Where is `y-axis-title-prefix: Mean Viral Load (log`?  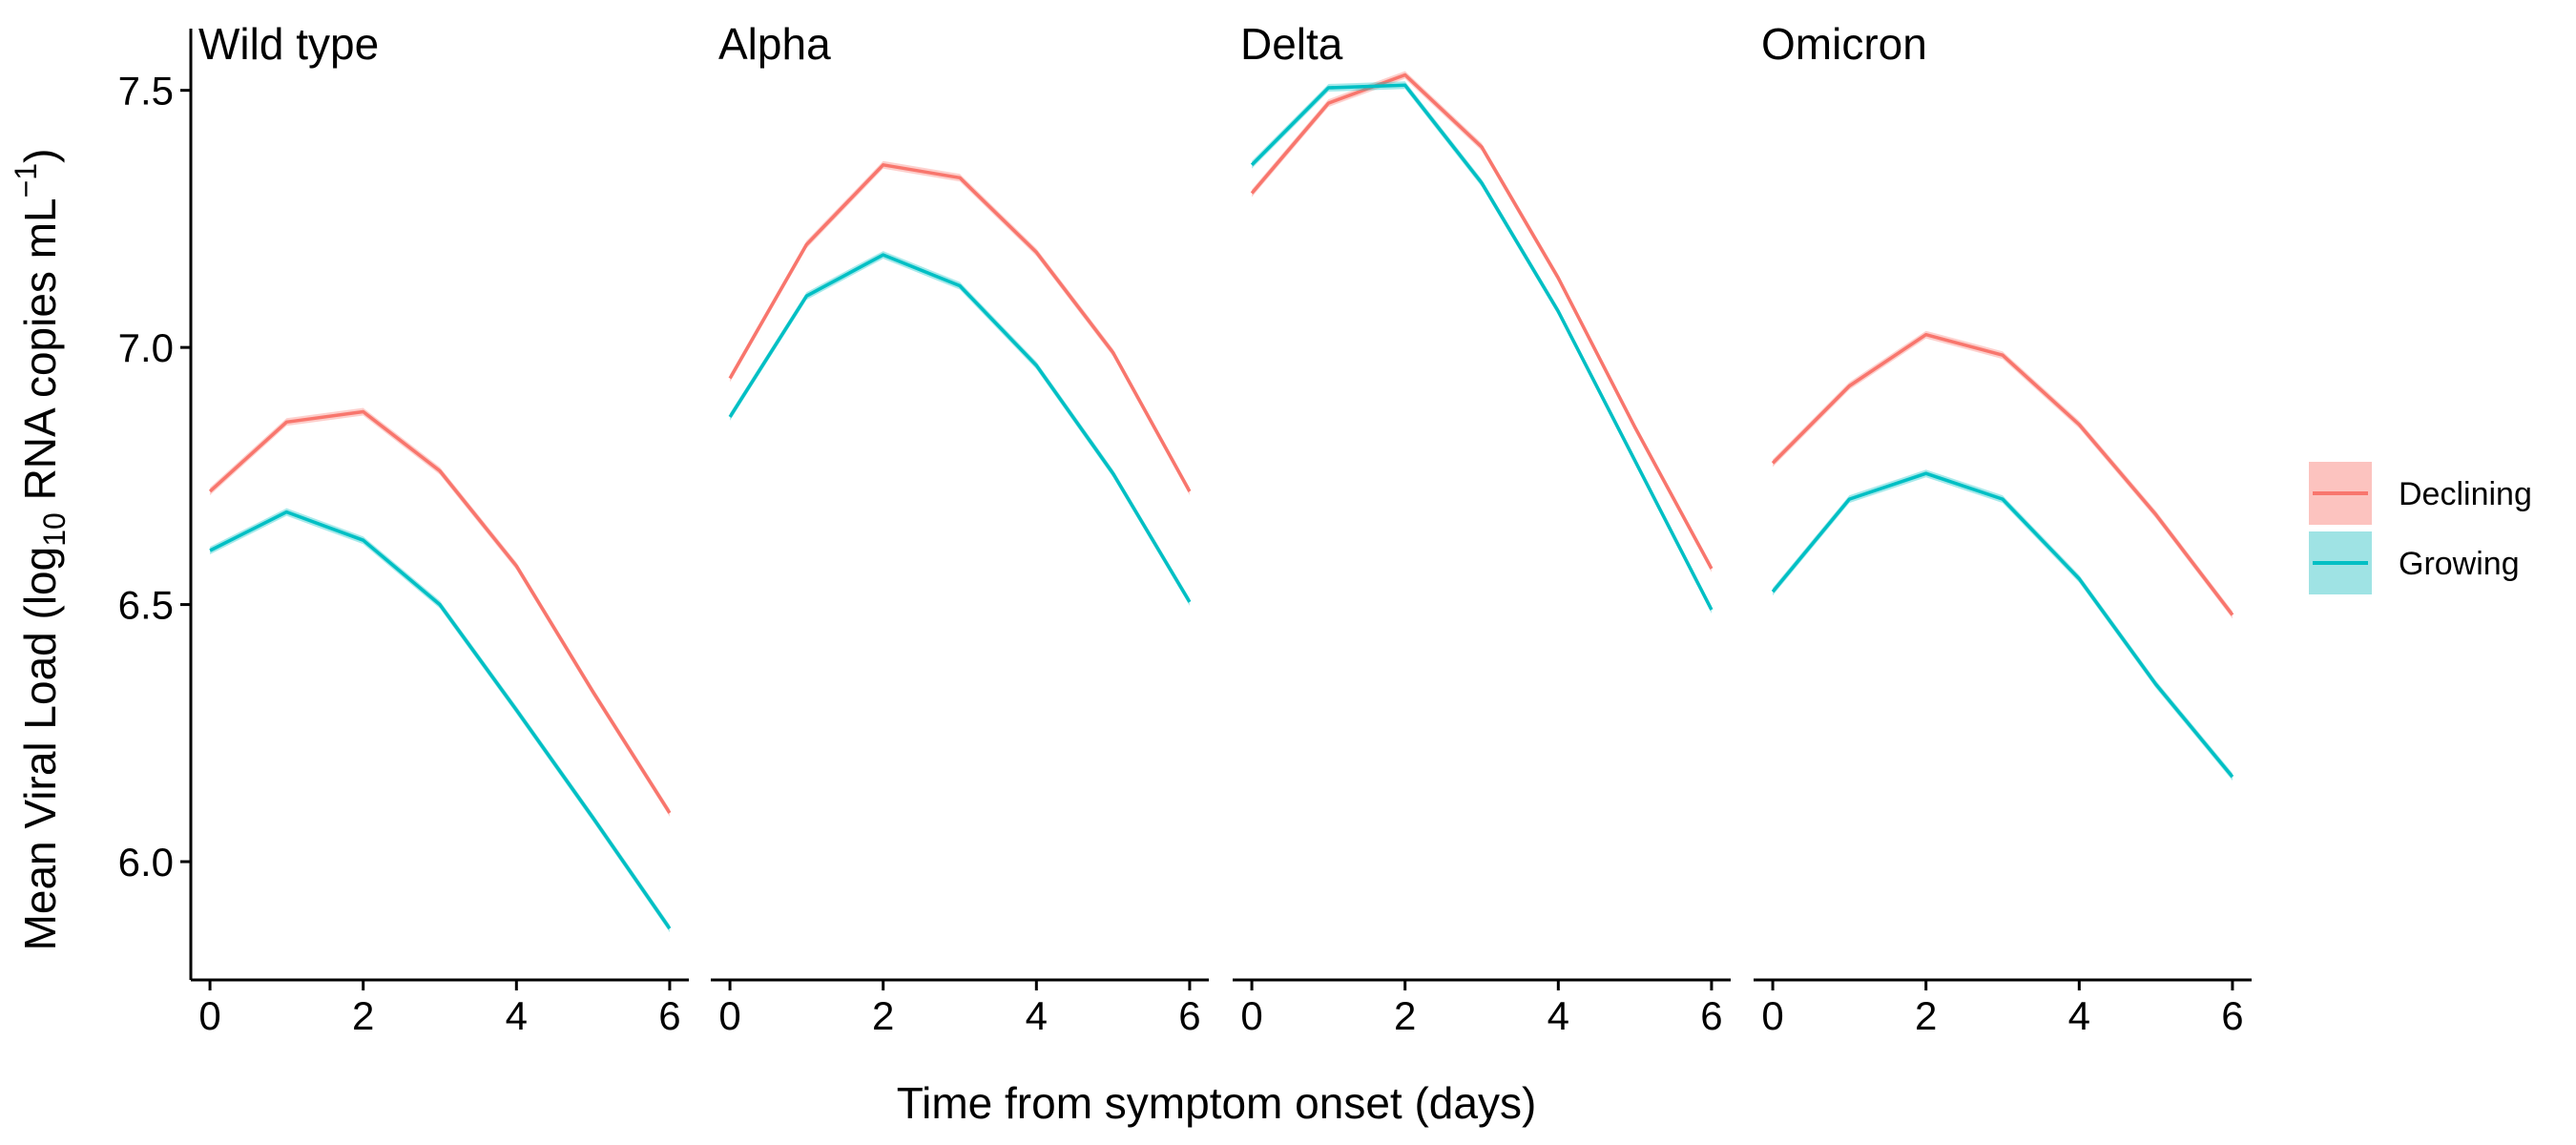 y-axis-title-prefix: Mean Viral Load (log is located at coordinates (40, 749).